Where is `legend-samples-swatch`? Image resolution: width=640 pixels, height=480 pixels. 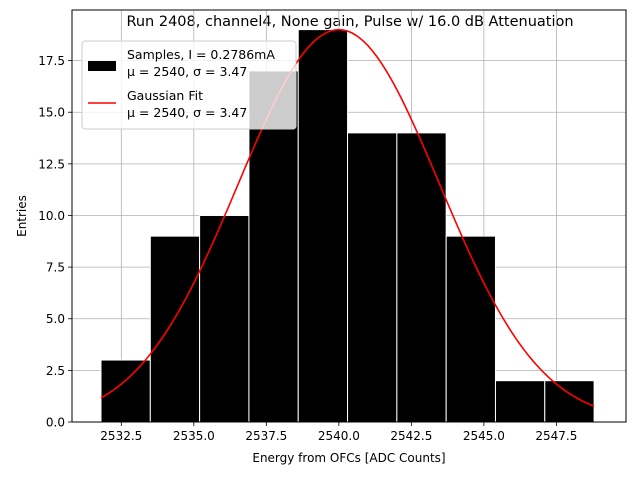
legend-samples-swatch is located at coordinates (102, 66).